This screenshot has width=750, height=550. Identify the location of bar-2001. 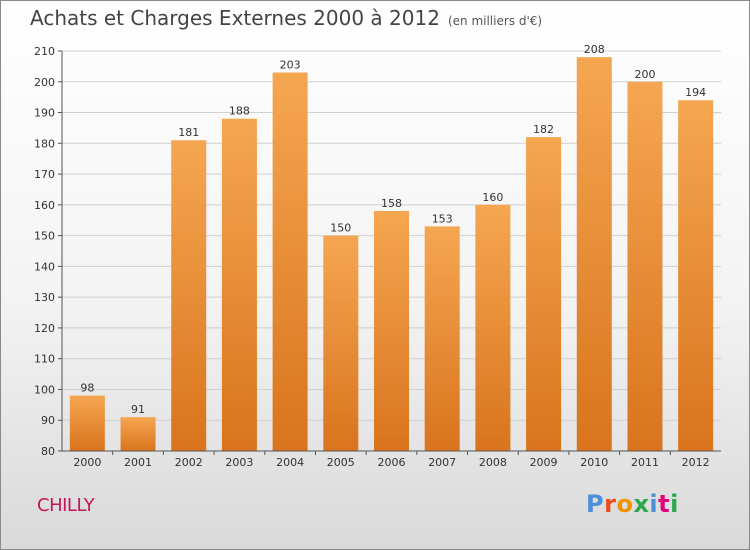
(138, 434).